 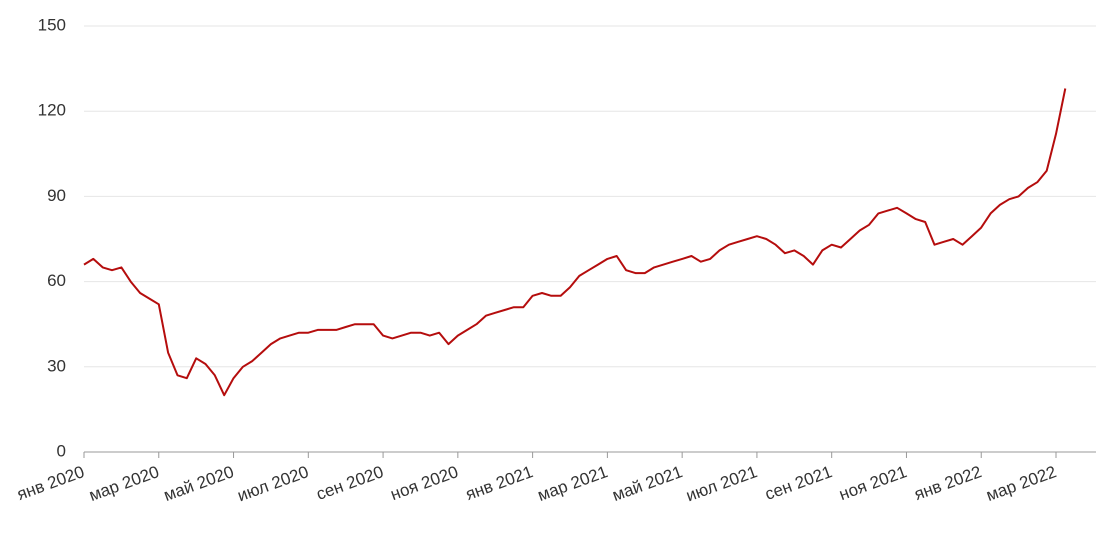 What do you see at coordinates (572, 483) in the screenshot?
I see `x-tick-label: мар 2021` at bounding box center [572, 483].